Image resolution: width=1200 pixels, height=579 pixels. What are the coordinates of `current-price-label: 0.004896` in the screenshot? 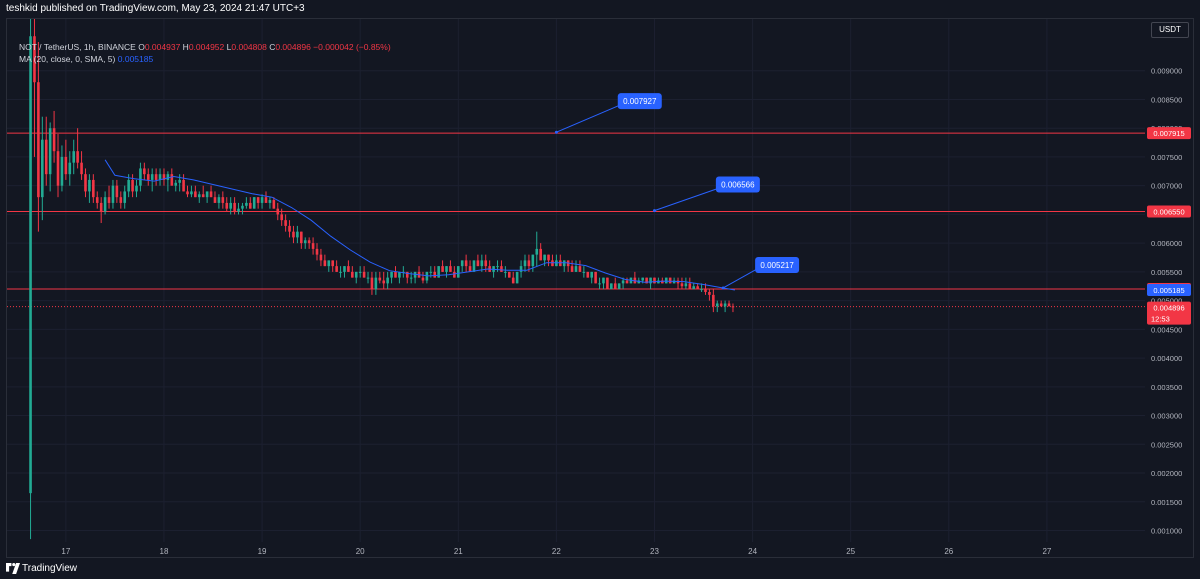 It's located at (1168, 308).